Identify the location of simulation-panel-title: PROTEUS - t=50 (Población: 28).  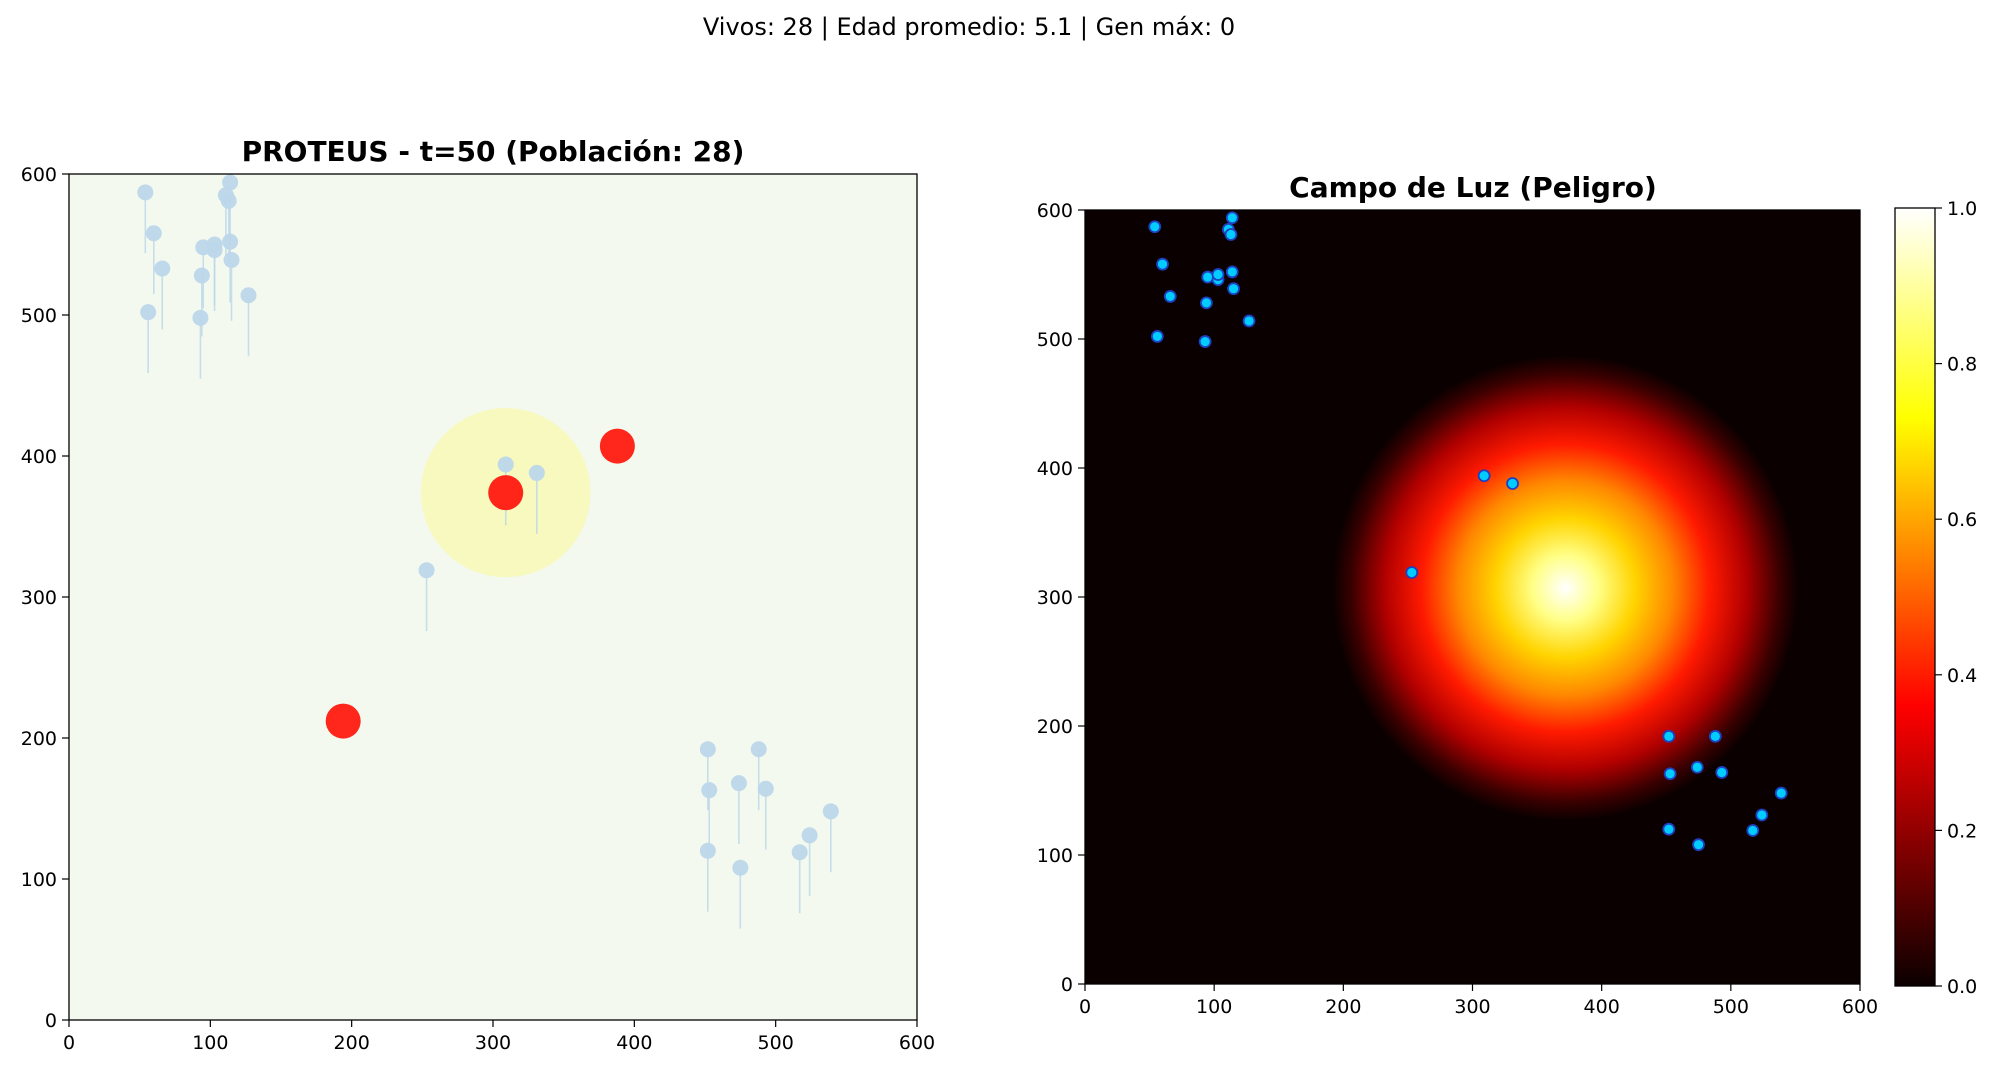
(493, 151).